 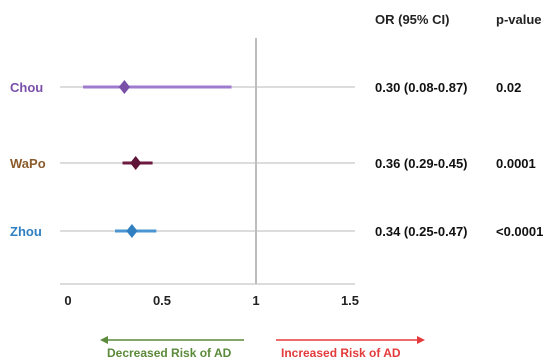 I want to click on p-column-header: p-value, so click(x=519, y=19).